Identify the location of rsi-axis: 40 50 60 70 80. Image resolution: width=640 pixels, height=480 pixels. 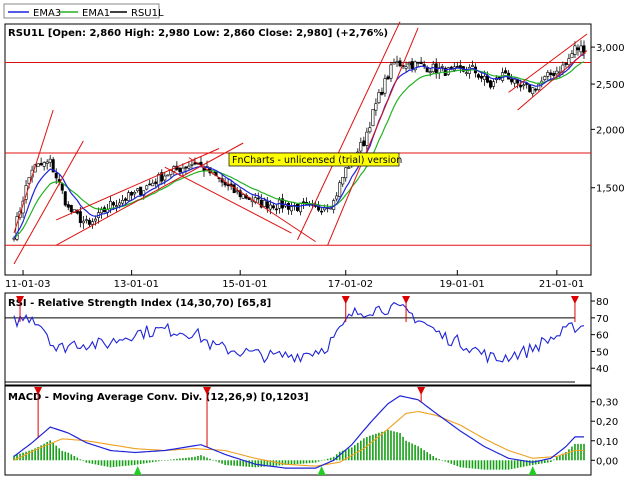
(600, 336).